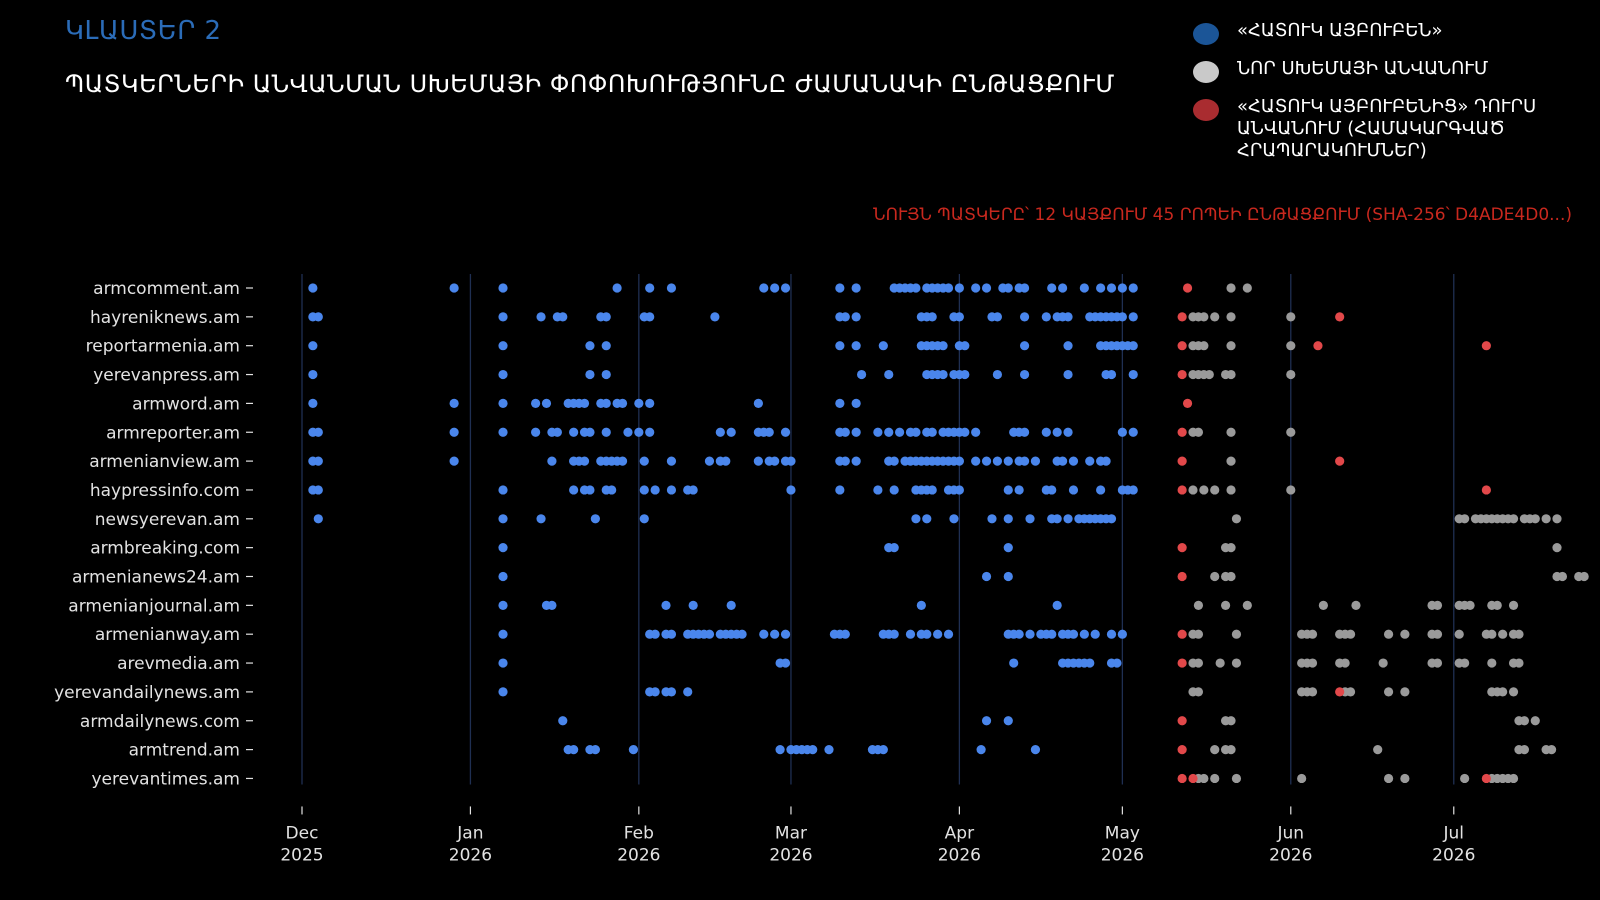 The height and width of the screenshot is (900, 1600). What do you see at coordinates (301, 855) in the screenshot?
I see `x-tick-label-line: 2025` at bounding box center [301, 855].